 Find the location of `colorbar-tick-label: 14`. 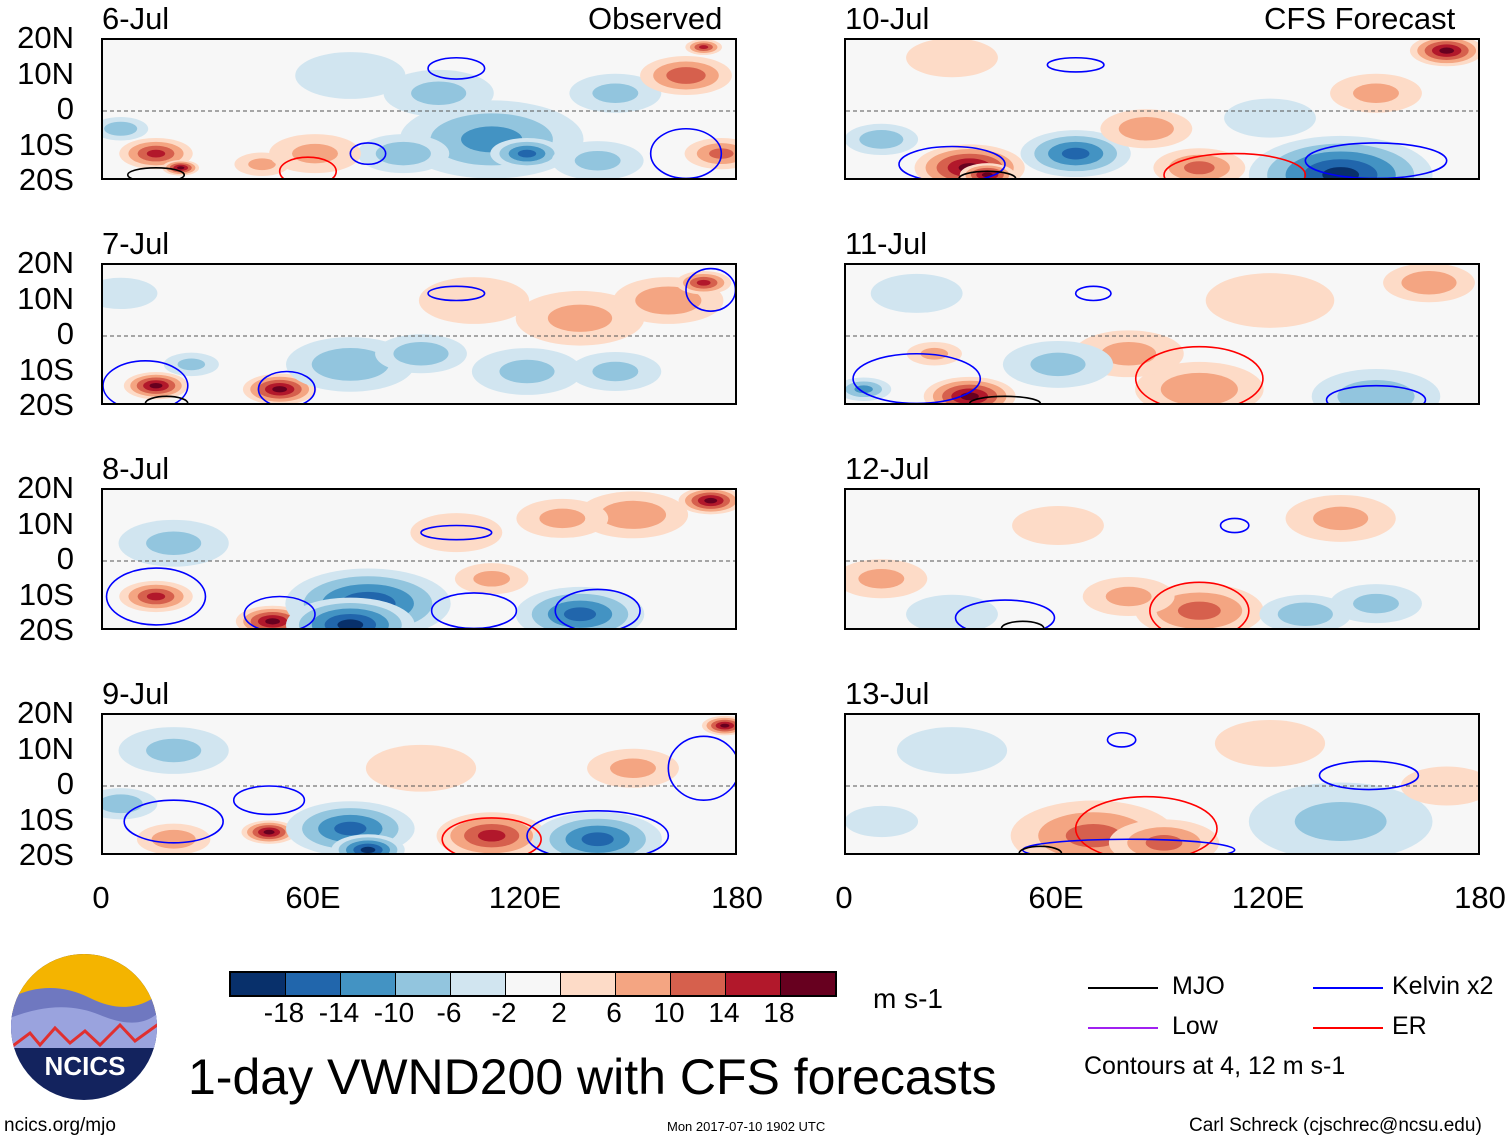

colorbar-tick-label: 14 is located at coordinates (724, 1012).